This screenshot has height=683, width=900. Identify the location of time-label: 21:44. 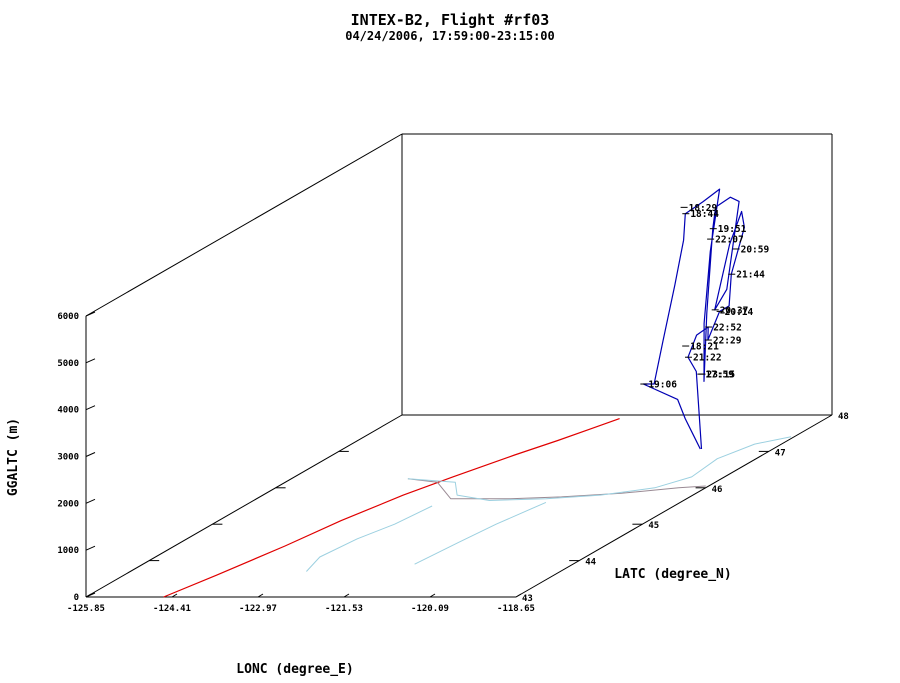
(750, 275).